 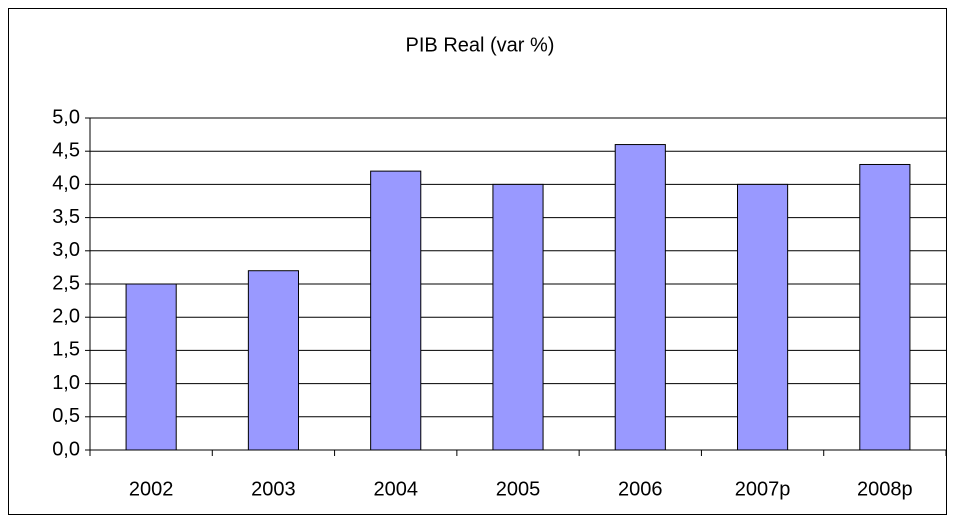 I want to click on y-tick-label: 0,5, so click(x=66, y=416).